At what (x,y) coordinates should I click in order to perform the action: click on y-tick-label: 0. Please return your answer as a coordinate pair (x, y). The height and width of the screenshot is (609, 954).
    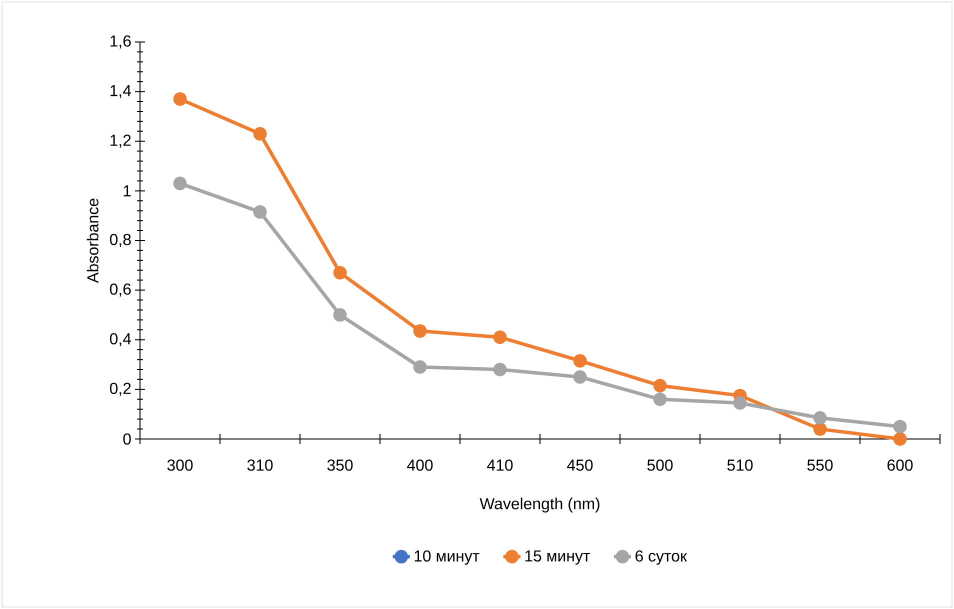
    Looking at the image, I should click on (127, 439).